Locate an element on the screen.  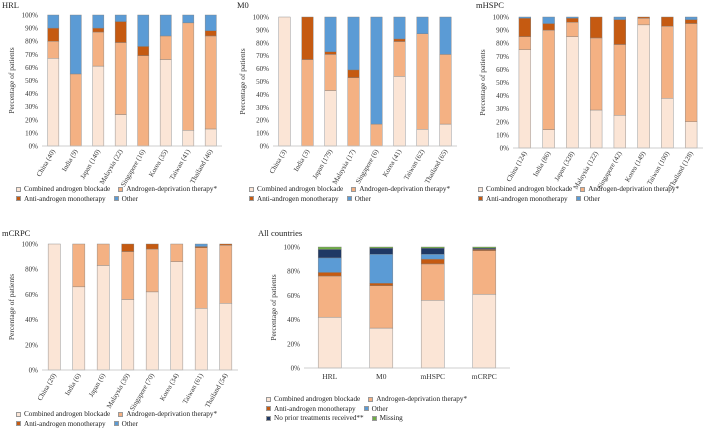
y-axis-label: Percentage of patients is located at coordinates (11, 80).